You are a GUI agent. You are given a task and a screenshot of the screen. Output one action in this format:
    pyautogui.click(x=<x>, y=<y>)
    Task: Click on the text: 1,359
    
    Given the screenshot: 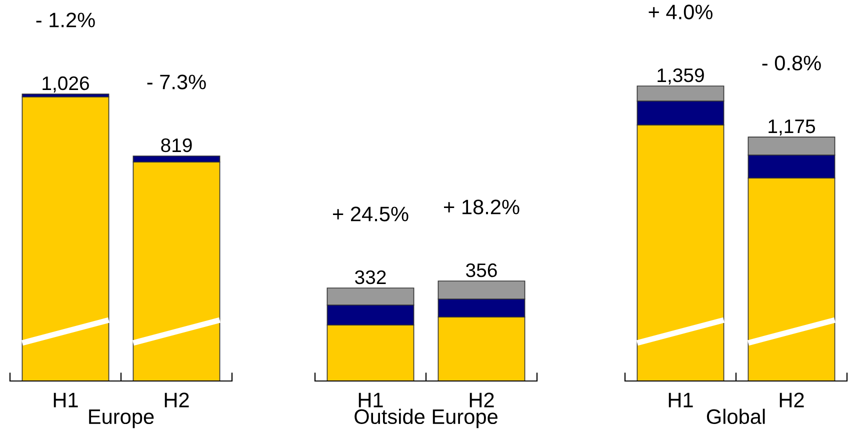 What is the action you would take?
    pyautogui.click(x=681, y=76)
    